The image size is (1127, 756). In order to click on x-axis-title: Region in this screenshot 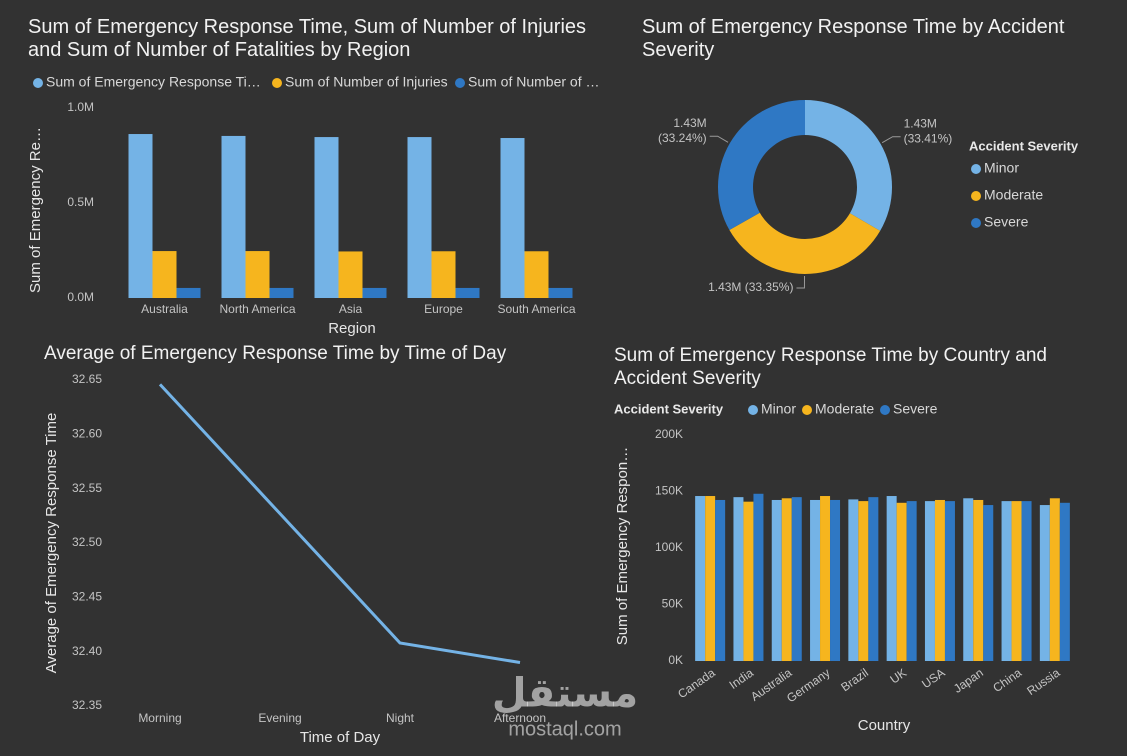, I will do `click(352, 328)`.